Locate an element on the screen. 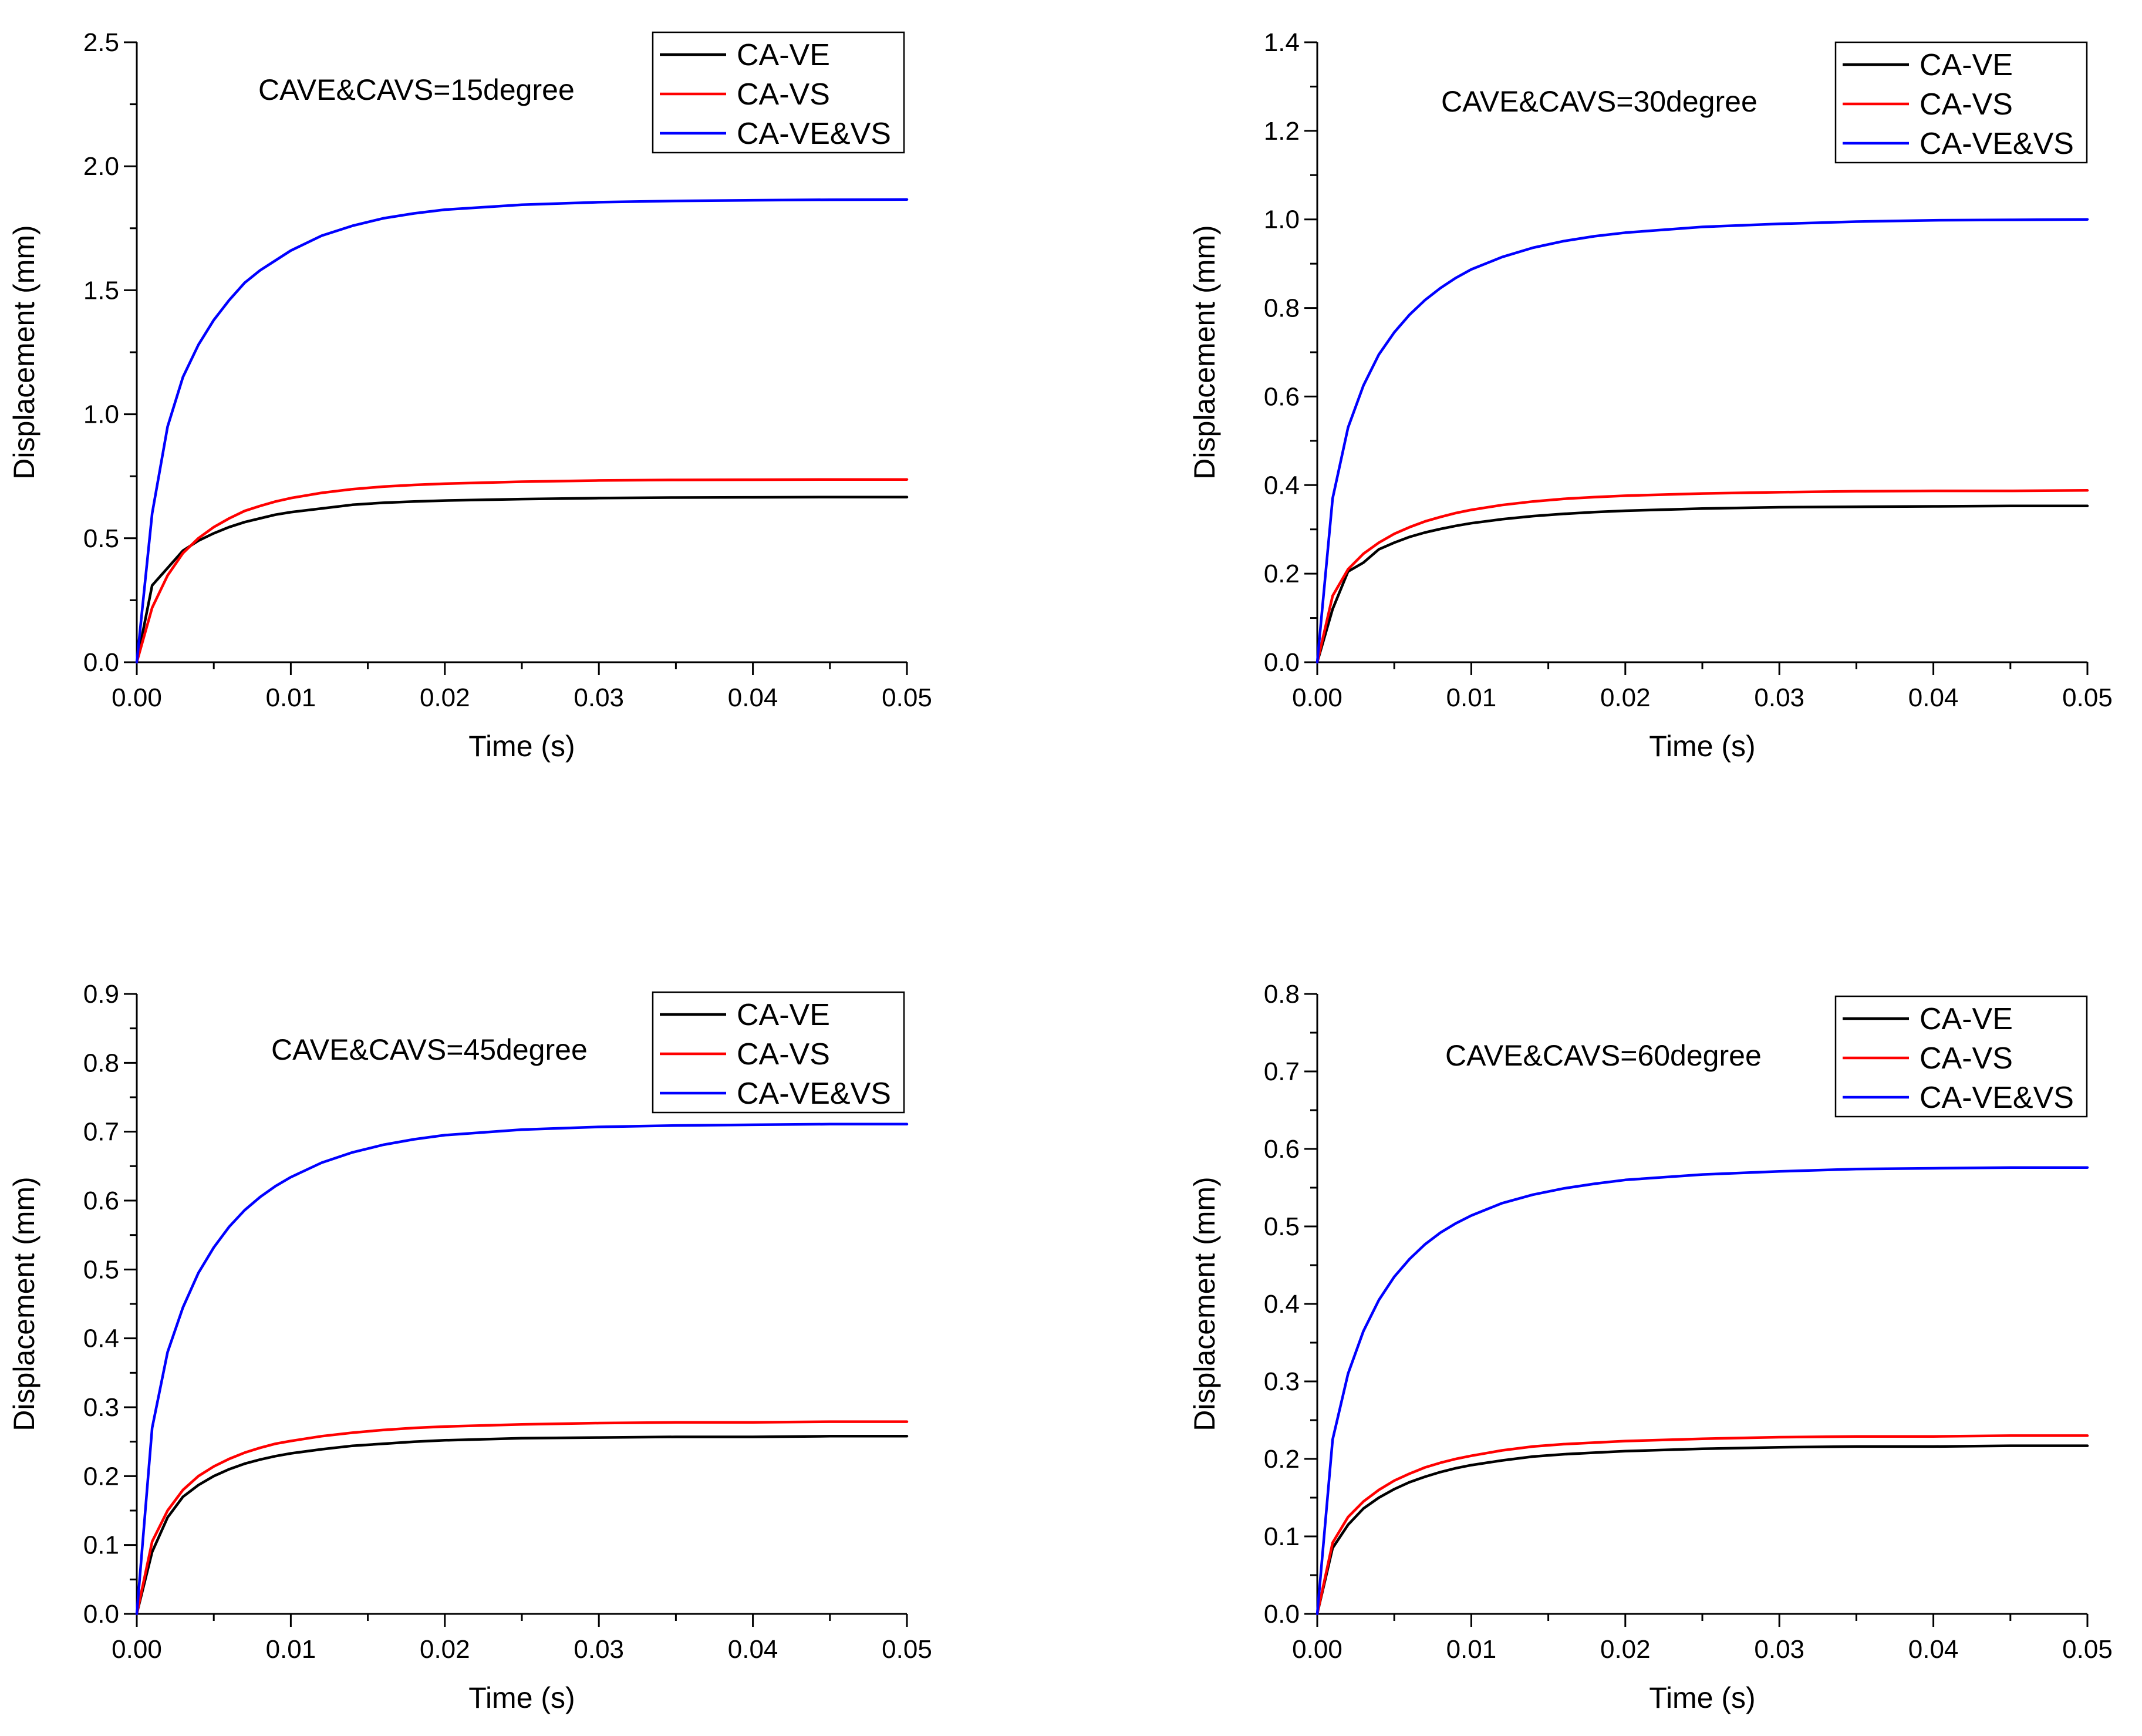 Image resolution: width=2142 pixels, height=1736 pixels. chart-annotation: CAVE&CAVS=60degree is located at coordinates (1603, 1055).